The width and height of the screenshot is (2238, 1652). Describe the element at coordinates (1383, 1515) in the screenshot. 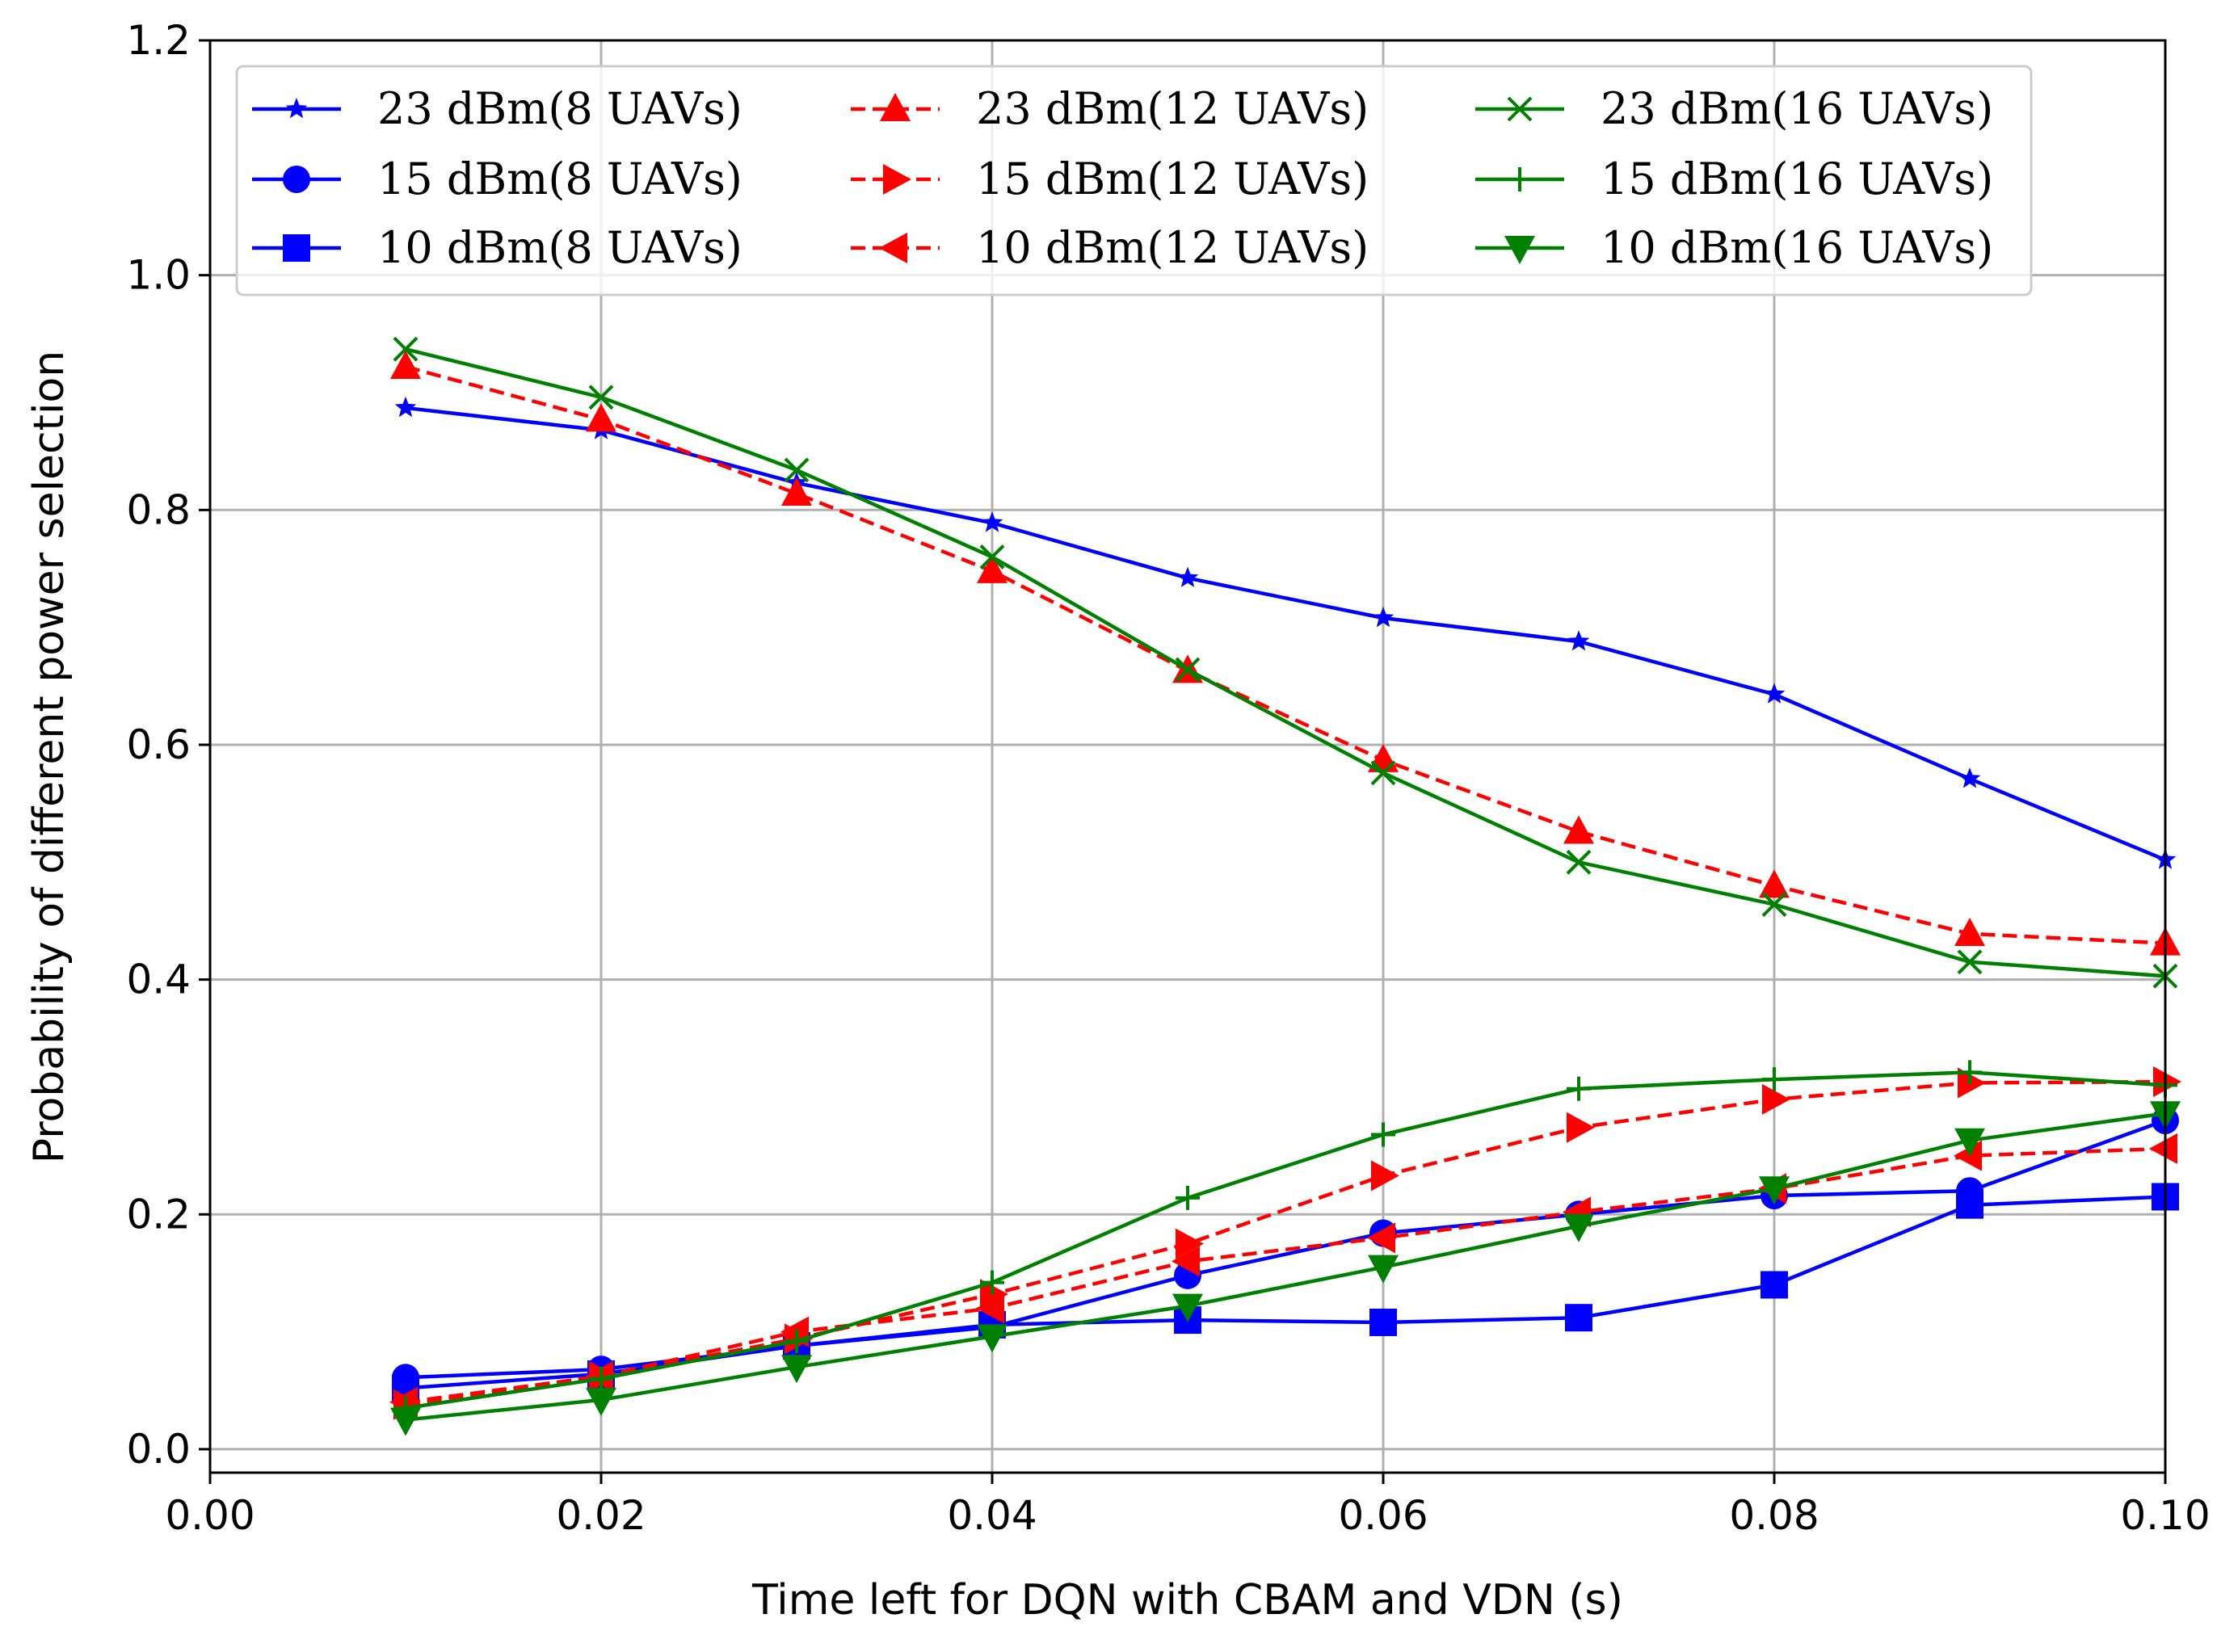

I see `x-tick-label: 0.06` at that location.